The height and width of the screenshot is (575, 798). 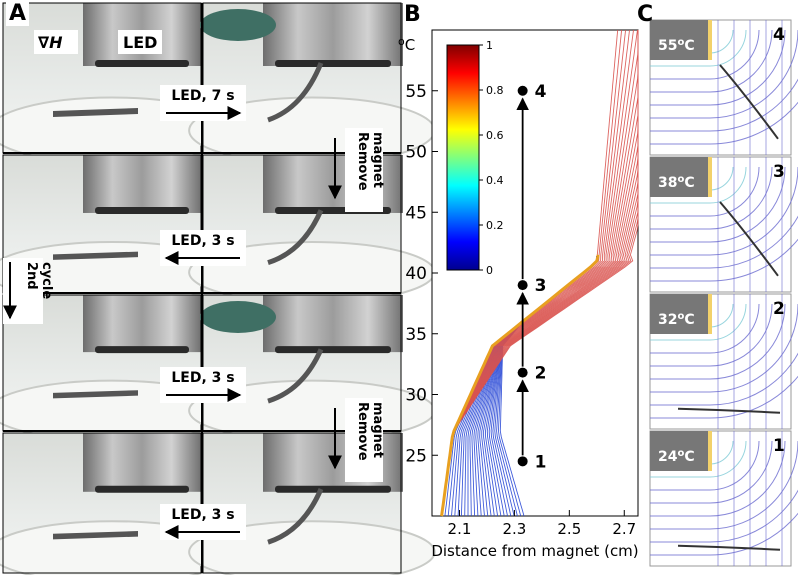 I want to click on simulation-panel: 32oC 2, so click(x=723, y=361).